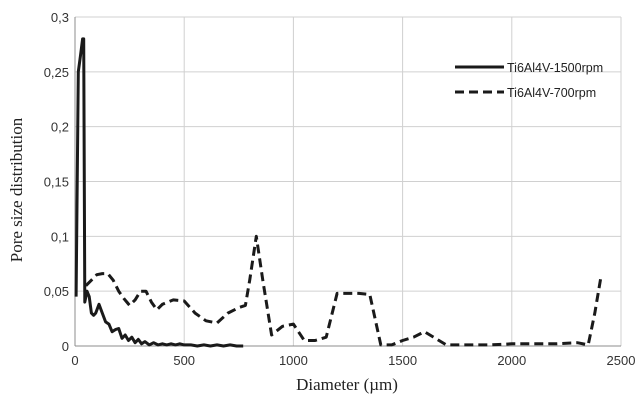 This screenshot has height=401, width=641. Describe the element at coordinates (60, 17) in the screenshot. I see `y-tick-label: 0,3` at that location.